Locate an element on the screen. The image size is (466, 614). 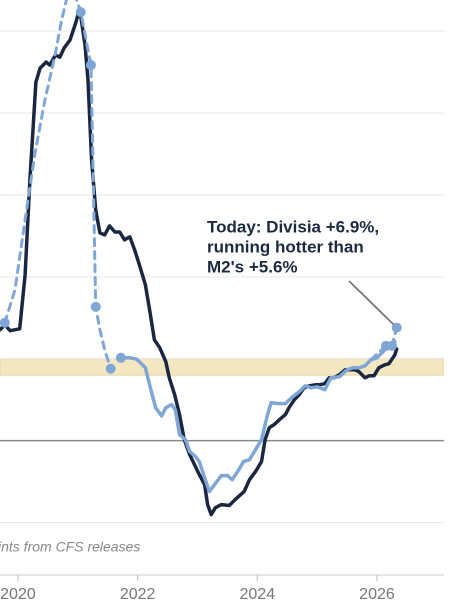
x-tick-label: 2026 is located at coordinates (377, 594).